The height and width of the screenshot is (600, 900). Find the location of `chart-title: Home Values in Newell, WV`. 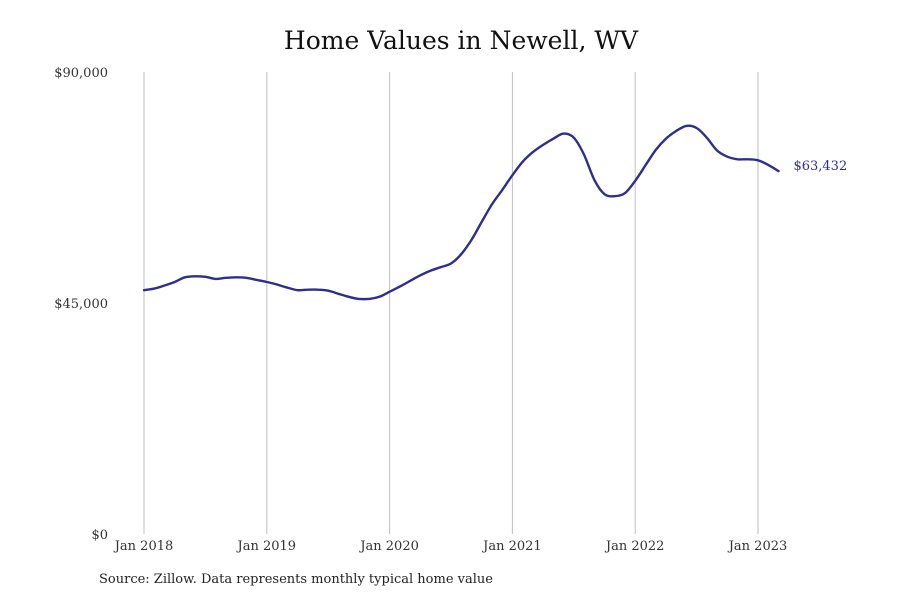

chart-title: Home Values in Newell, WV is located at coordinates (461, 40).